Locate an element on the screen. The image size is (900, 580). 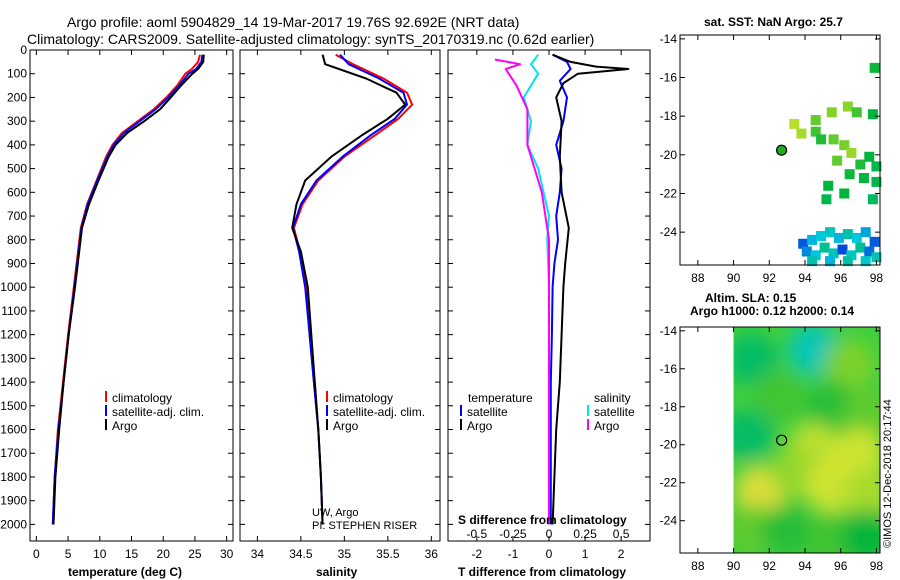
sla-map-panel: 88 90 92 94 96 98 -14 -16 -18 -20 -22 -24 is located at coordinates (772, 448).